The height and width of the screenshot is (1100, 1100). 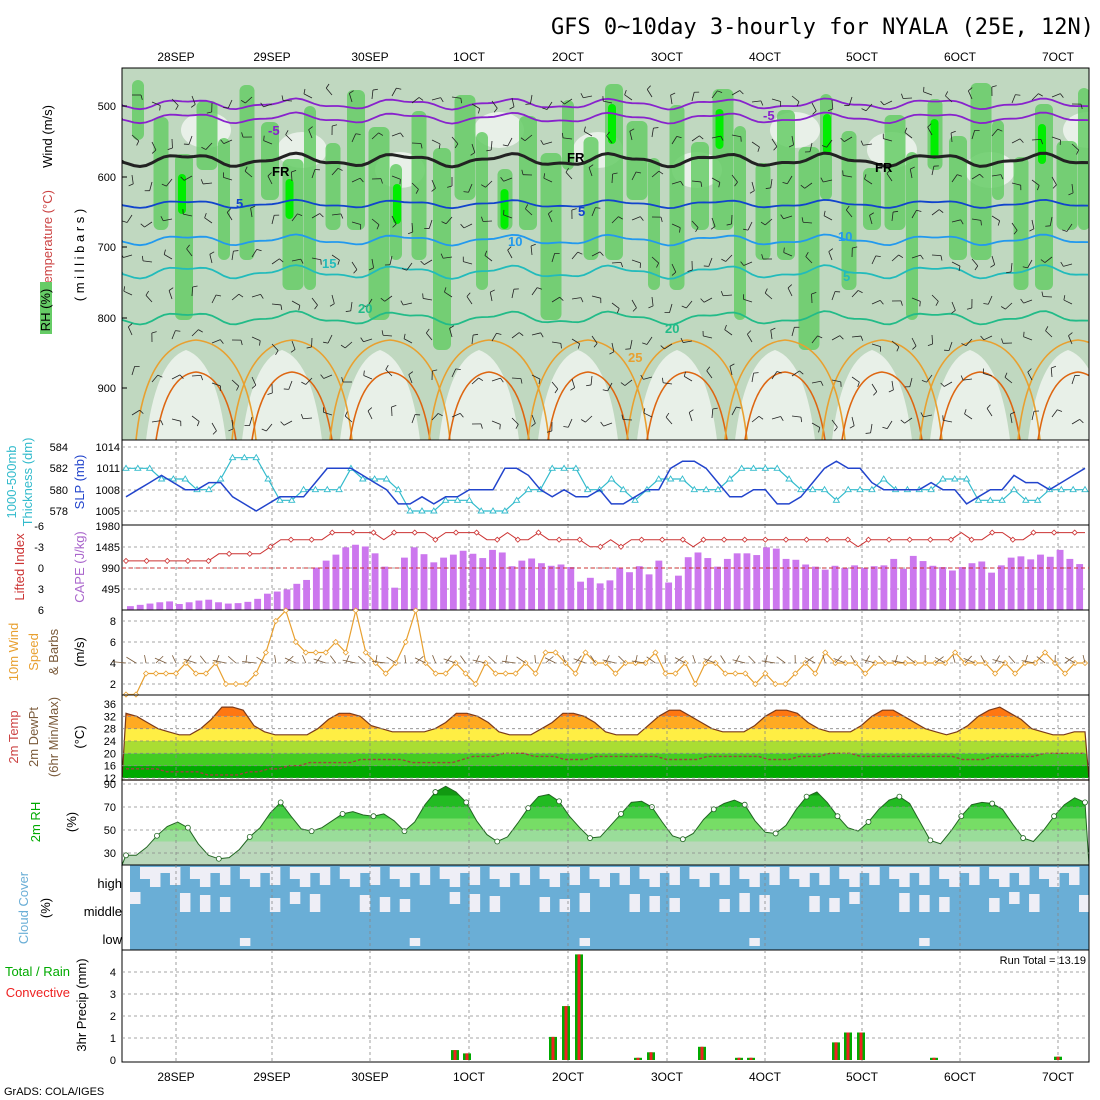 I want to click on contour-freezing, so click(x=605, y=160).